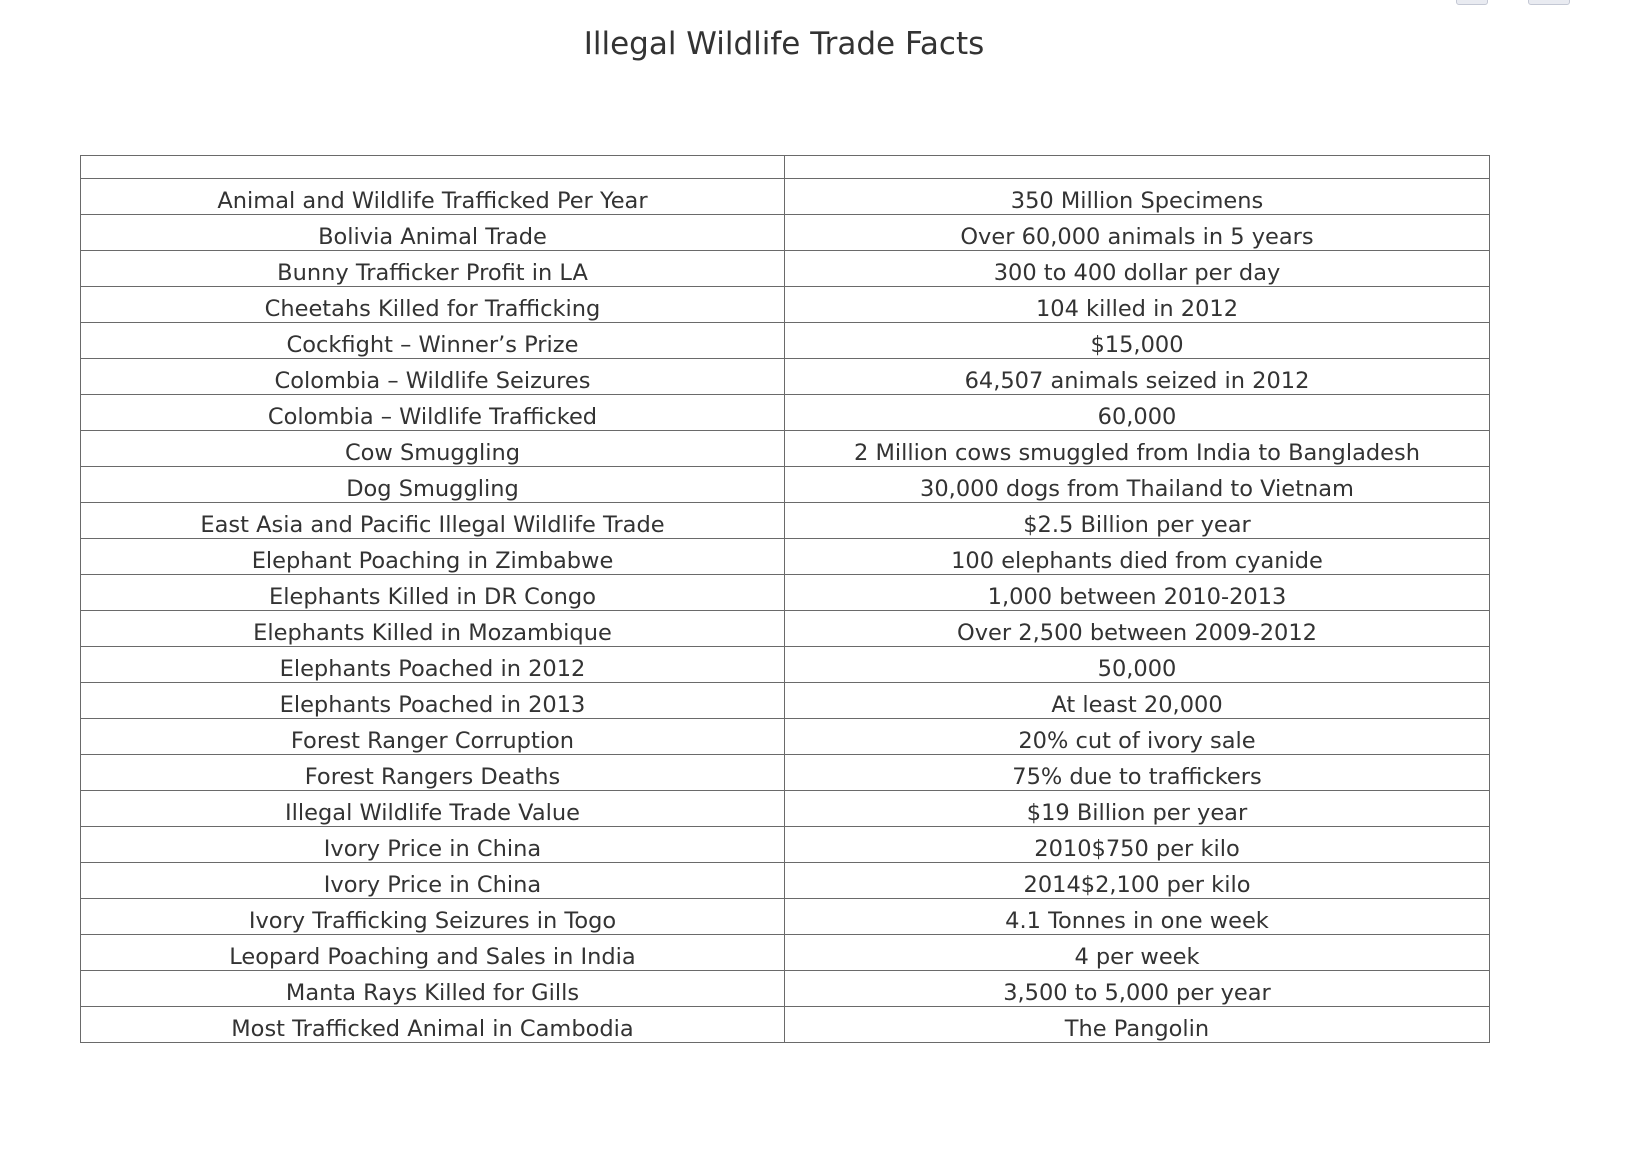  What do you see at coordinates (432, 196) in the screenshot?
I see `fact-cell: Animal and Wildlife Trafficked Per Year` at bounding box center [432, 196].